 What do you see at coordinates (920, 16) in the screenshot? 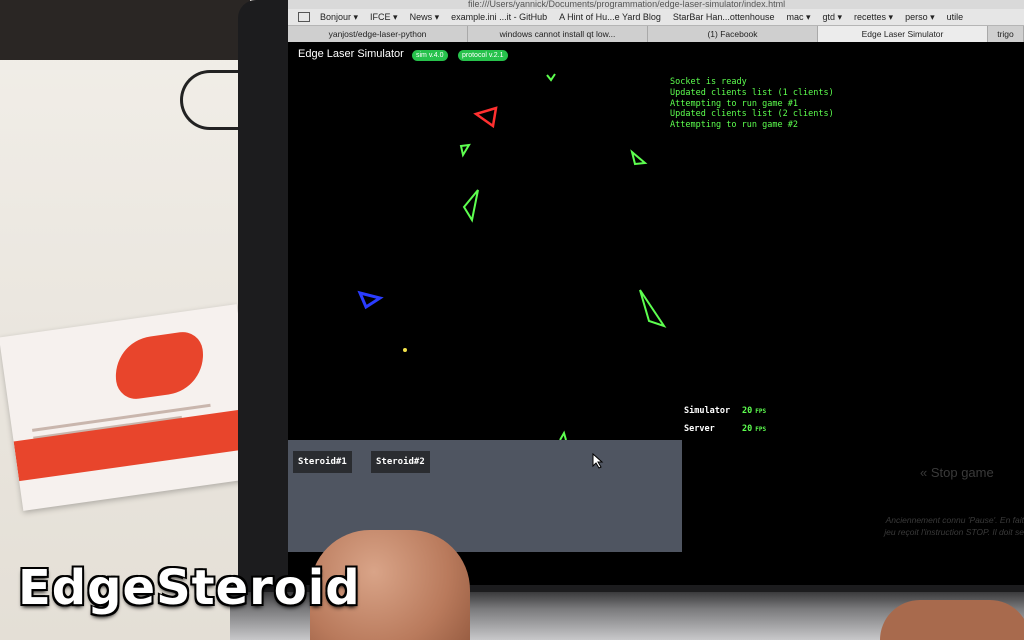
I see `bookmark: perso ▾` at bounding box center [920, 16].